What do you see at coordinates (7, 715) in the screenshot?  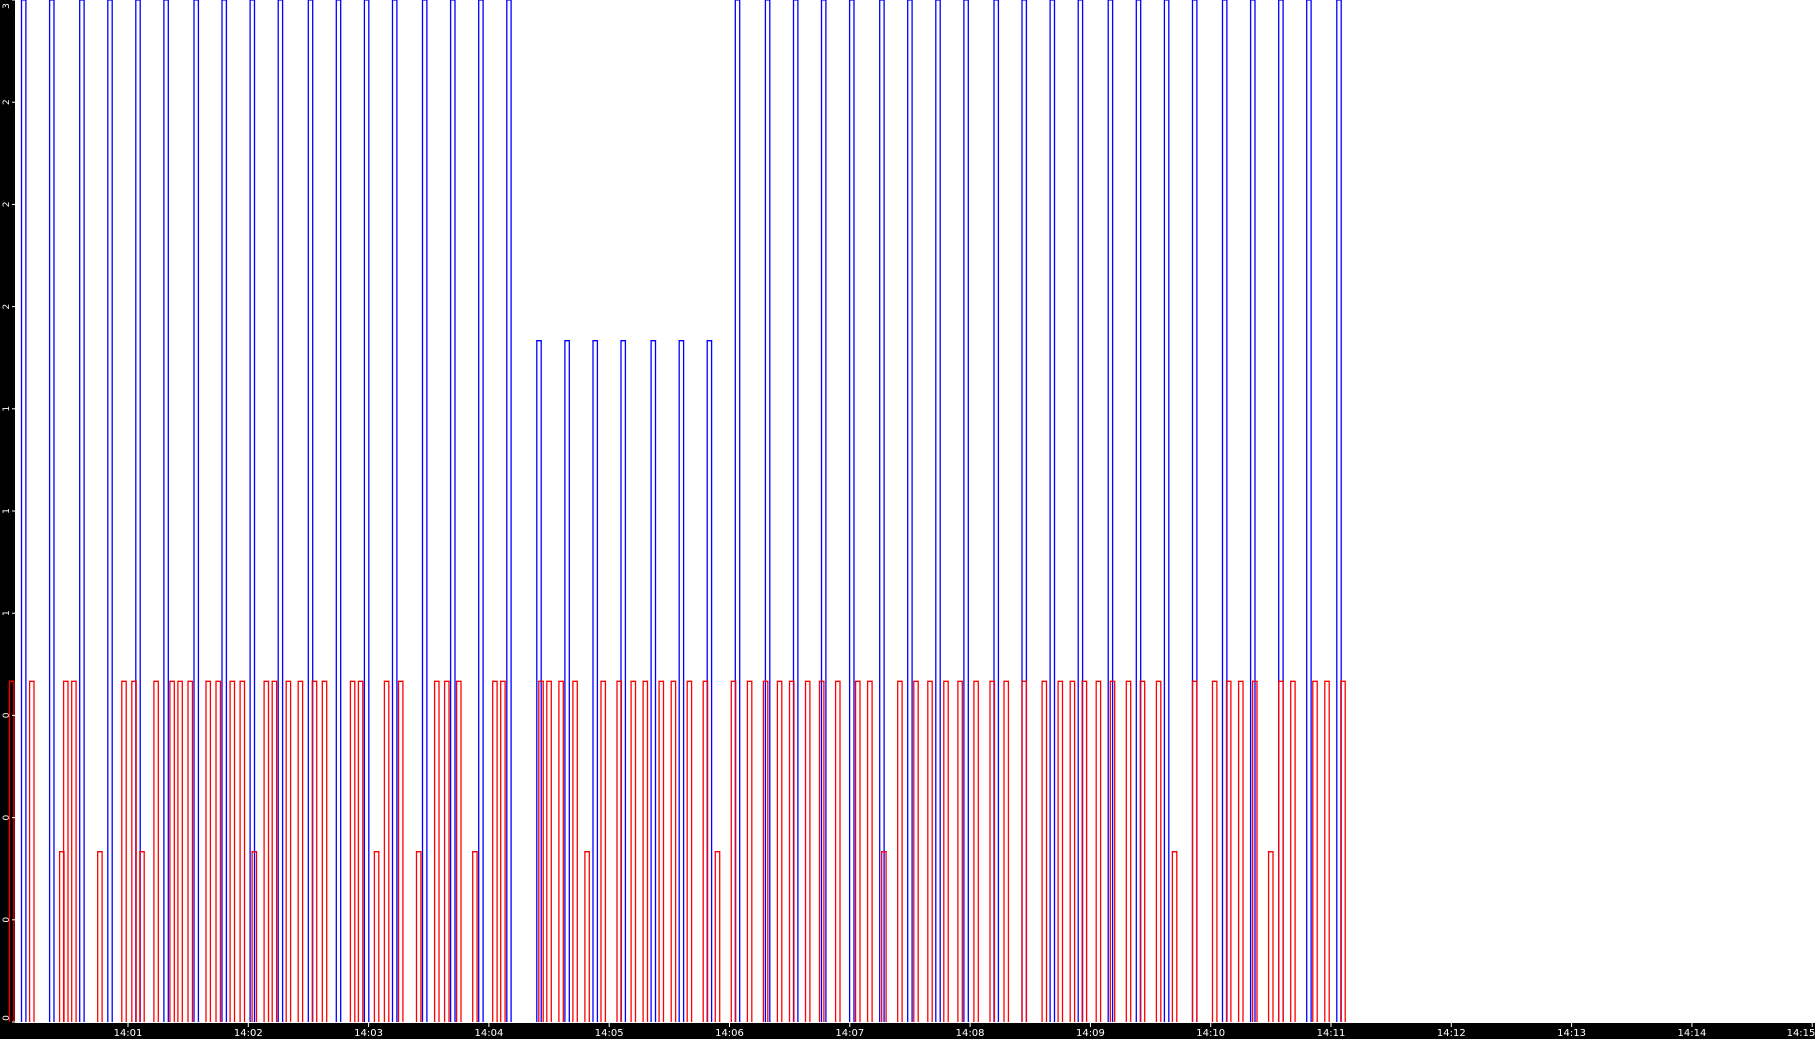 I see `y-tick-label-3: 0` at bounding box center [7, 715].